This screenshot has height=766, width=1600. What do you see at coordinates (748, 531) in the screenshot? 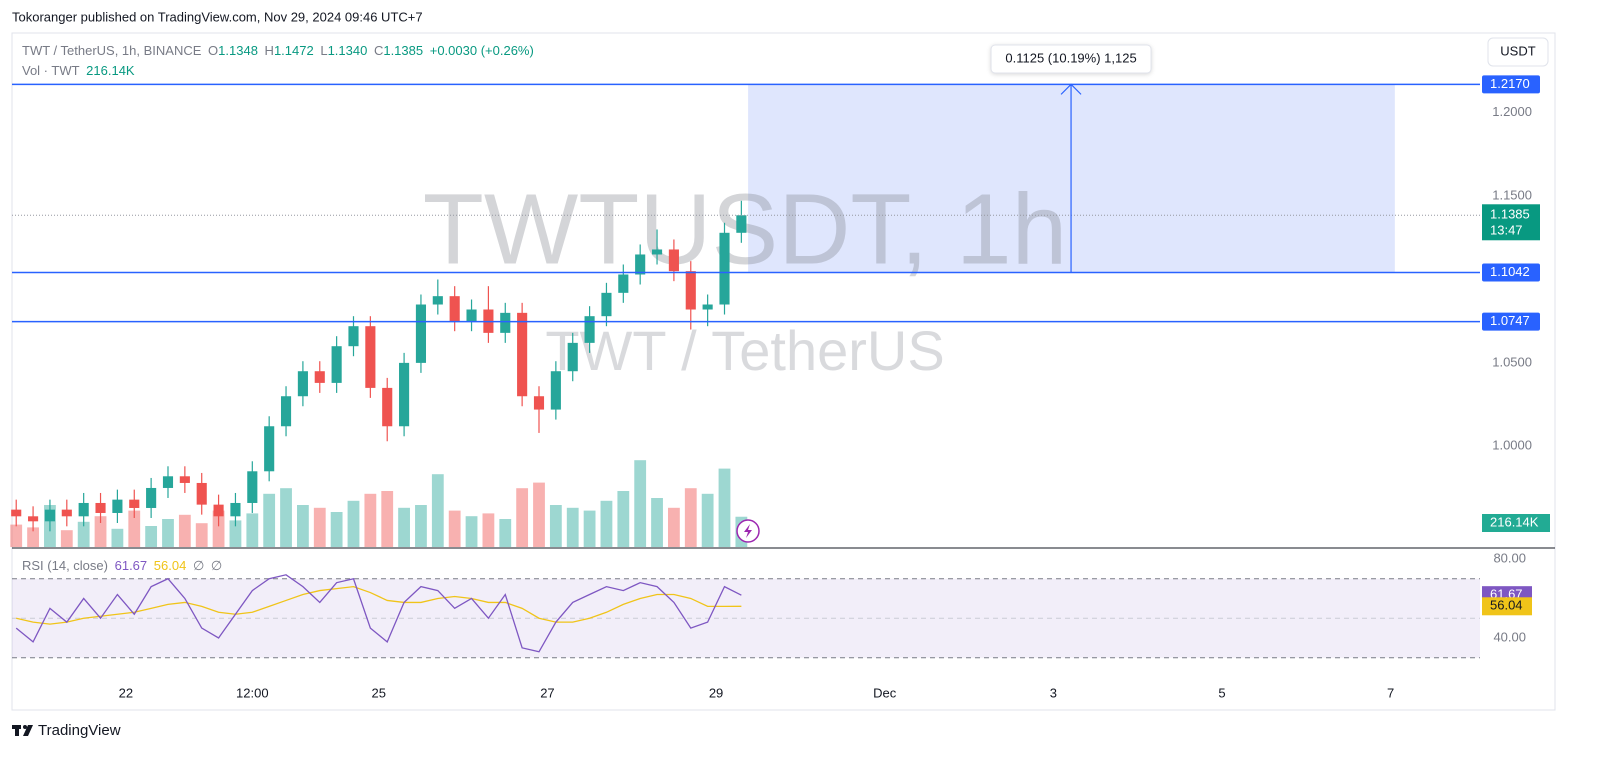
I see `alert-bolt` at bounding box center [748, 531].